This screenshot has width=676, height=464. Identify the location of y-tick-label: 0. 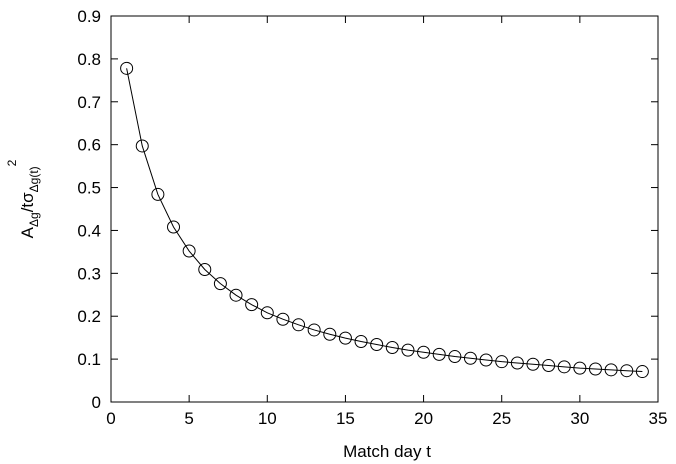
(96, 402).